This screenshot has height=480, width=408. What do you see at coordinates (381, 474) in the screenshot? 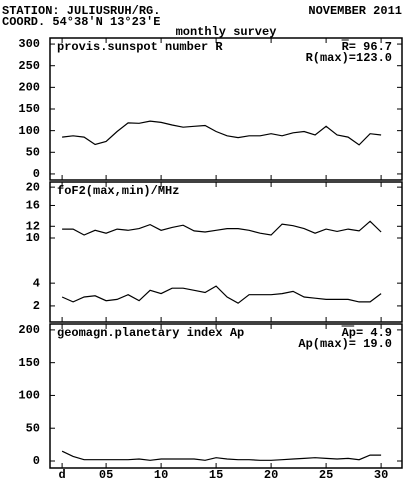
I see `x-tick-label: 30` at bounding box center [381, 474].